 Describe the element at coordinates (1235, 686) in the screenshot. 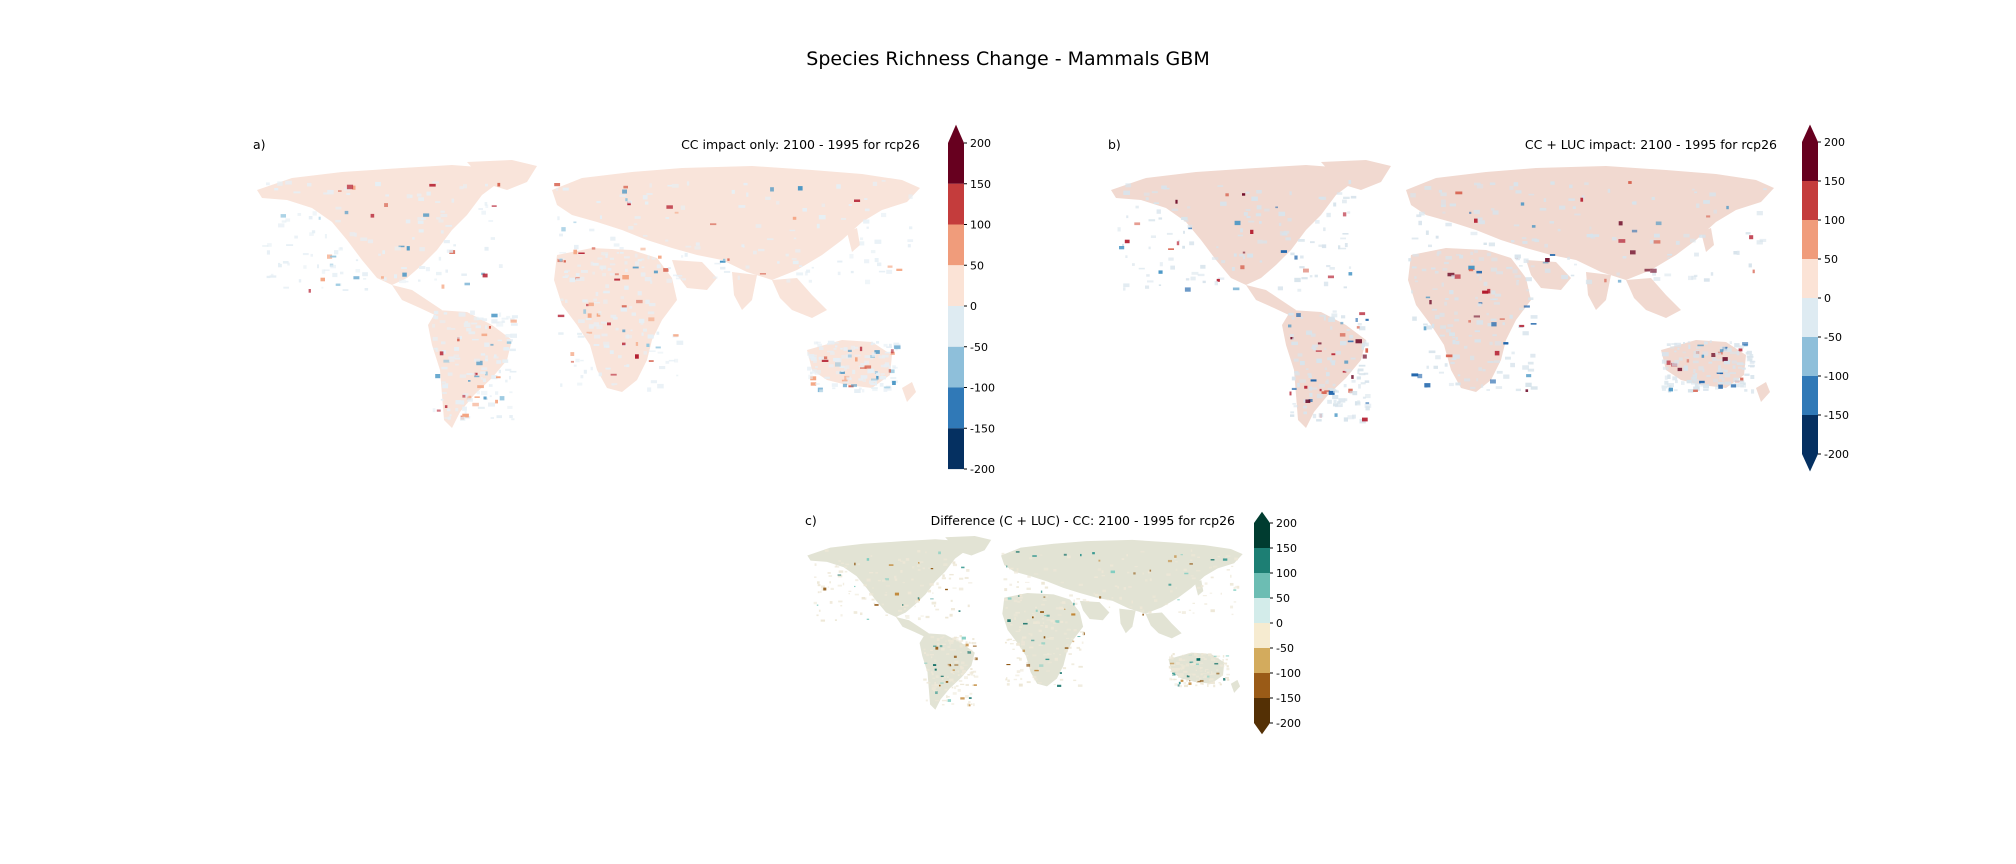

I see `land-new-zealand` at that location.